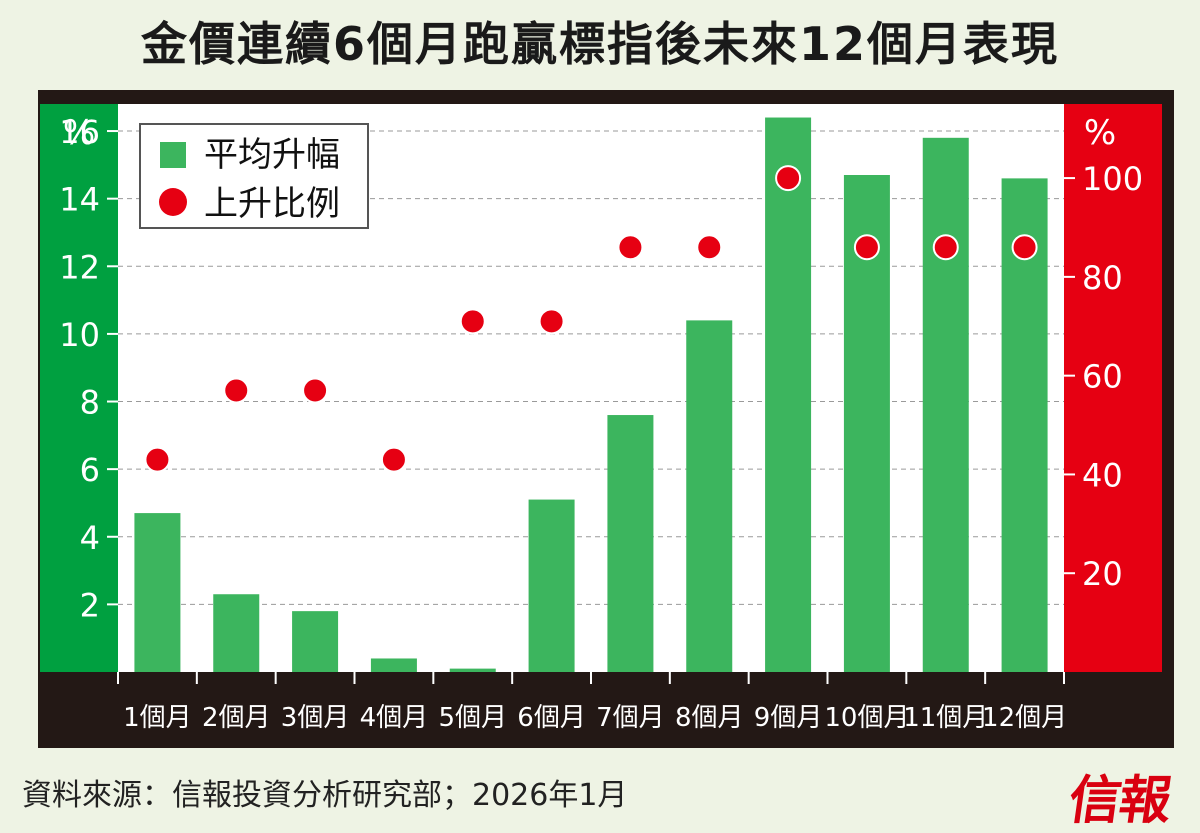 The height and width of the screenshot is (833, 1200). What do you see at coordinates (79, 335) in the screenshot?
I see `left-tick-label: 10` at bounding box center [79, 335].